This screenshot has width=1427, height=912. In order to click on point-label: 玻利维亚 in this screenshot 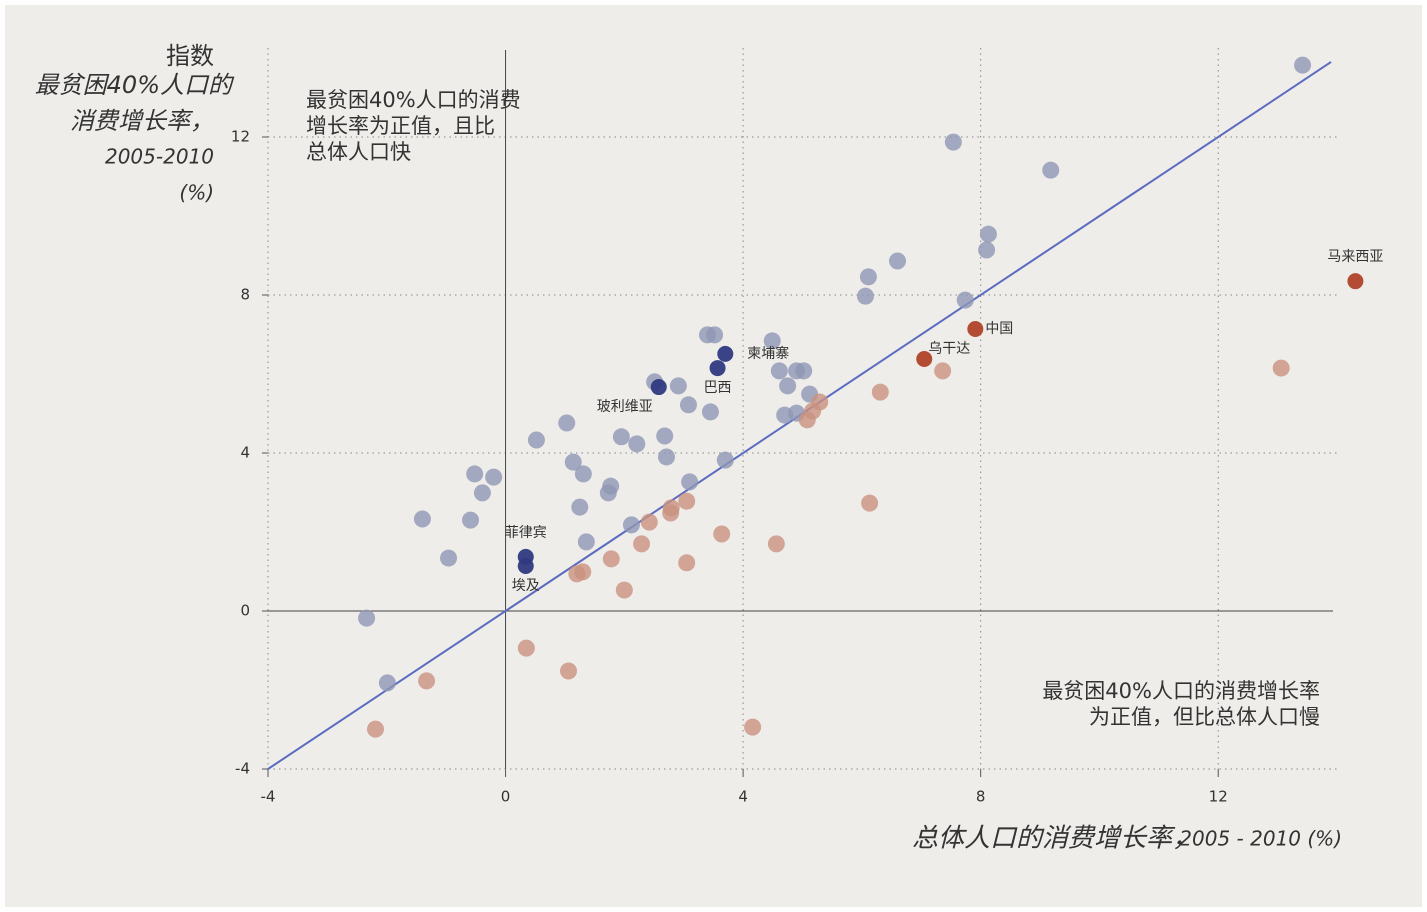, I will do `click(625, 407)`.